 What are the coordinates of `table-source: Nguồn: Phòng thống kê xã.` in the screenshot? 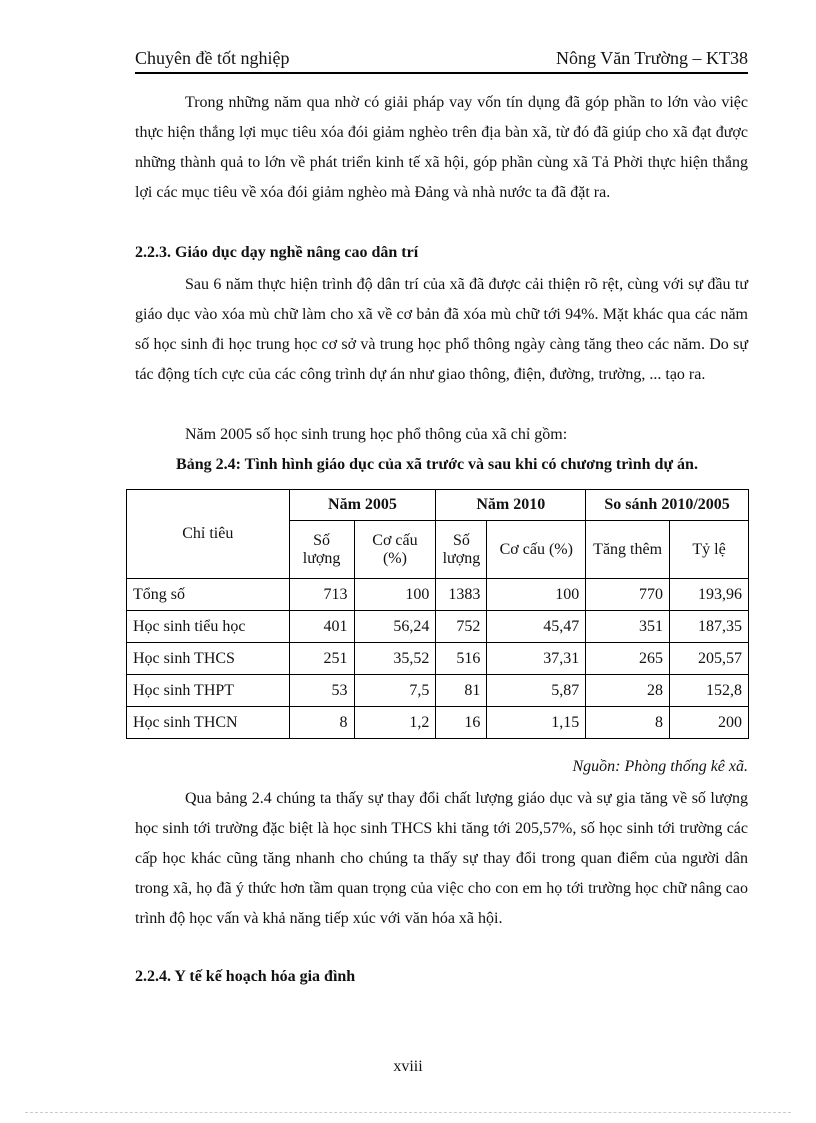 It's located at (660, 766).